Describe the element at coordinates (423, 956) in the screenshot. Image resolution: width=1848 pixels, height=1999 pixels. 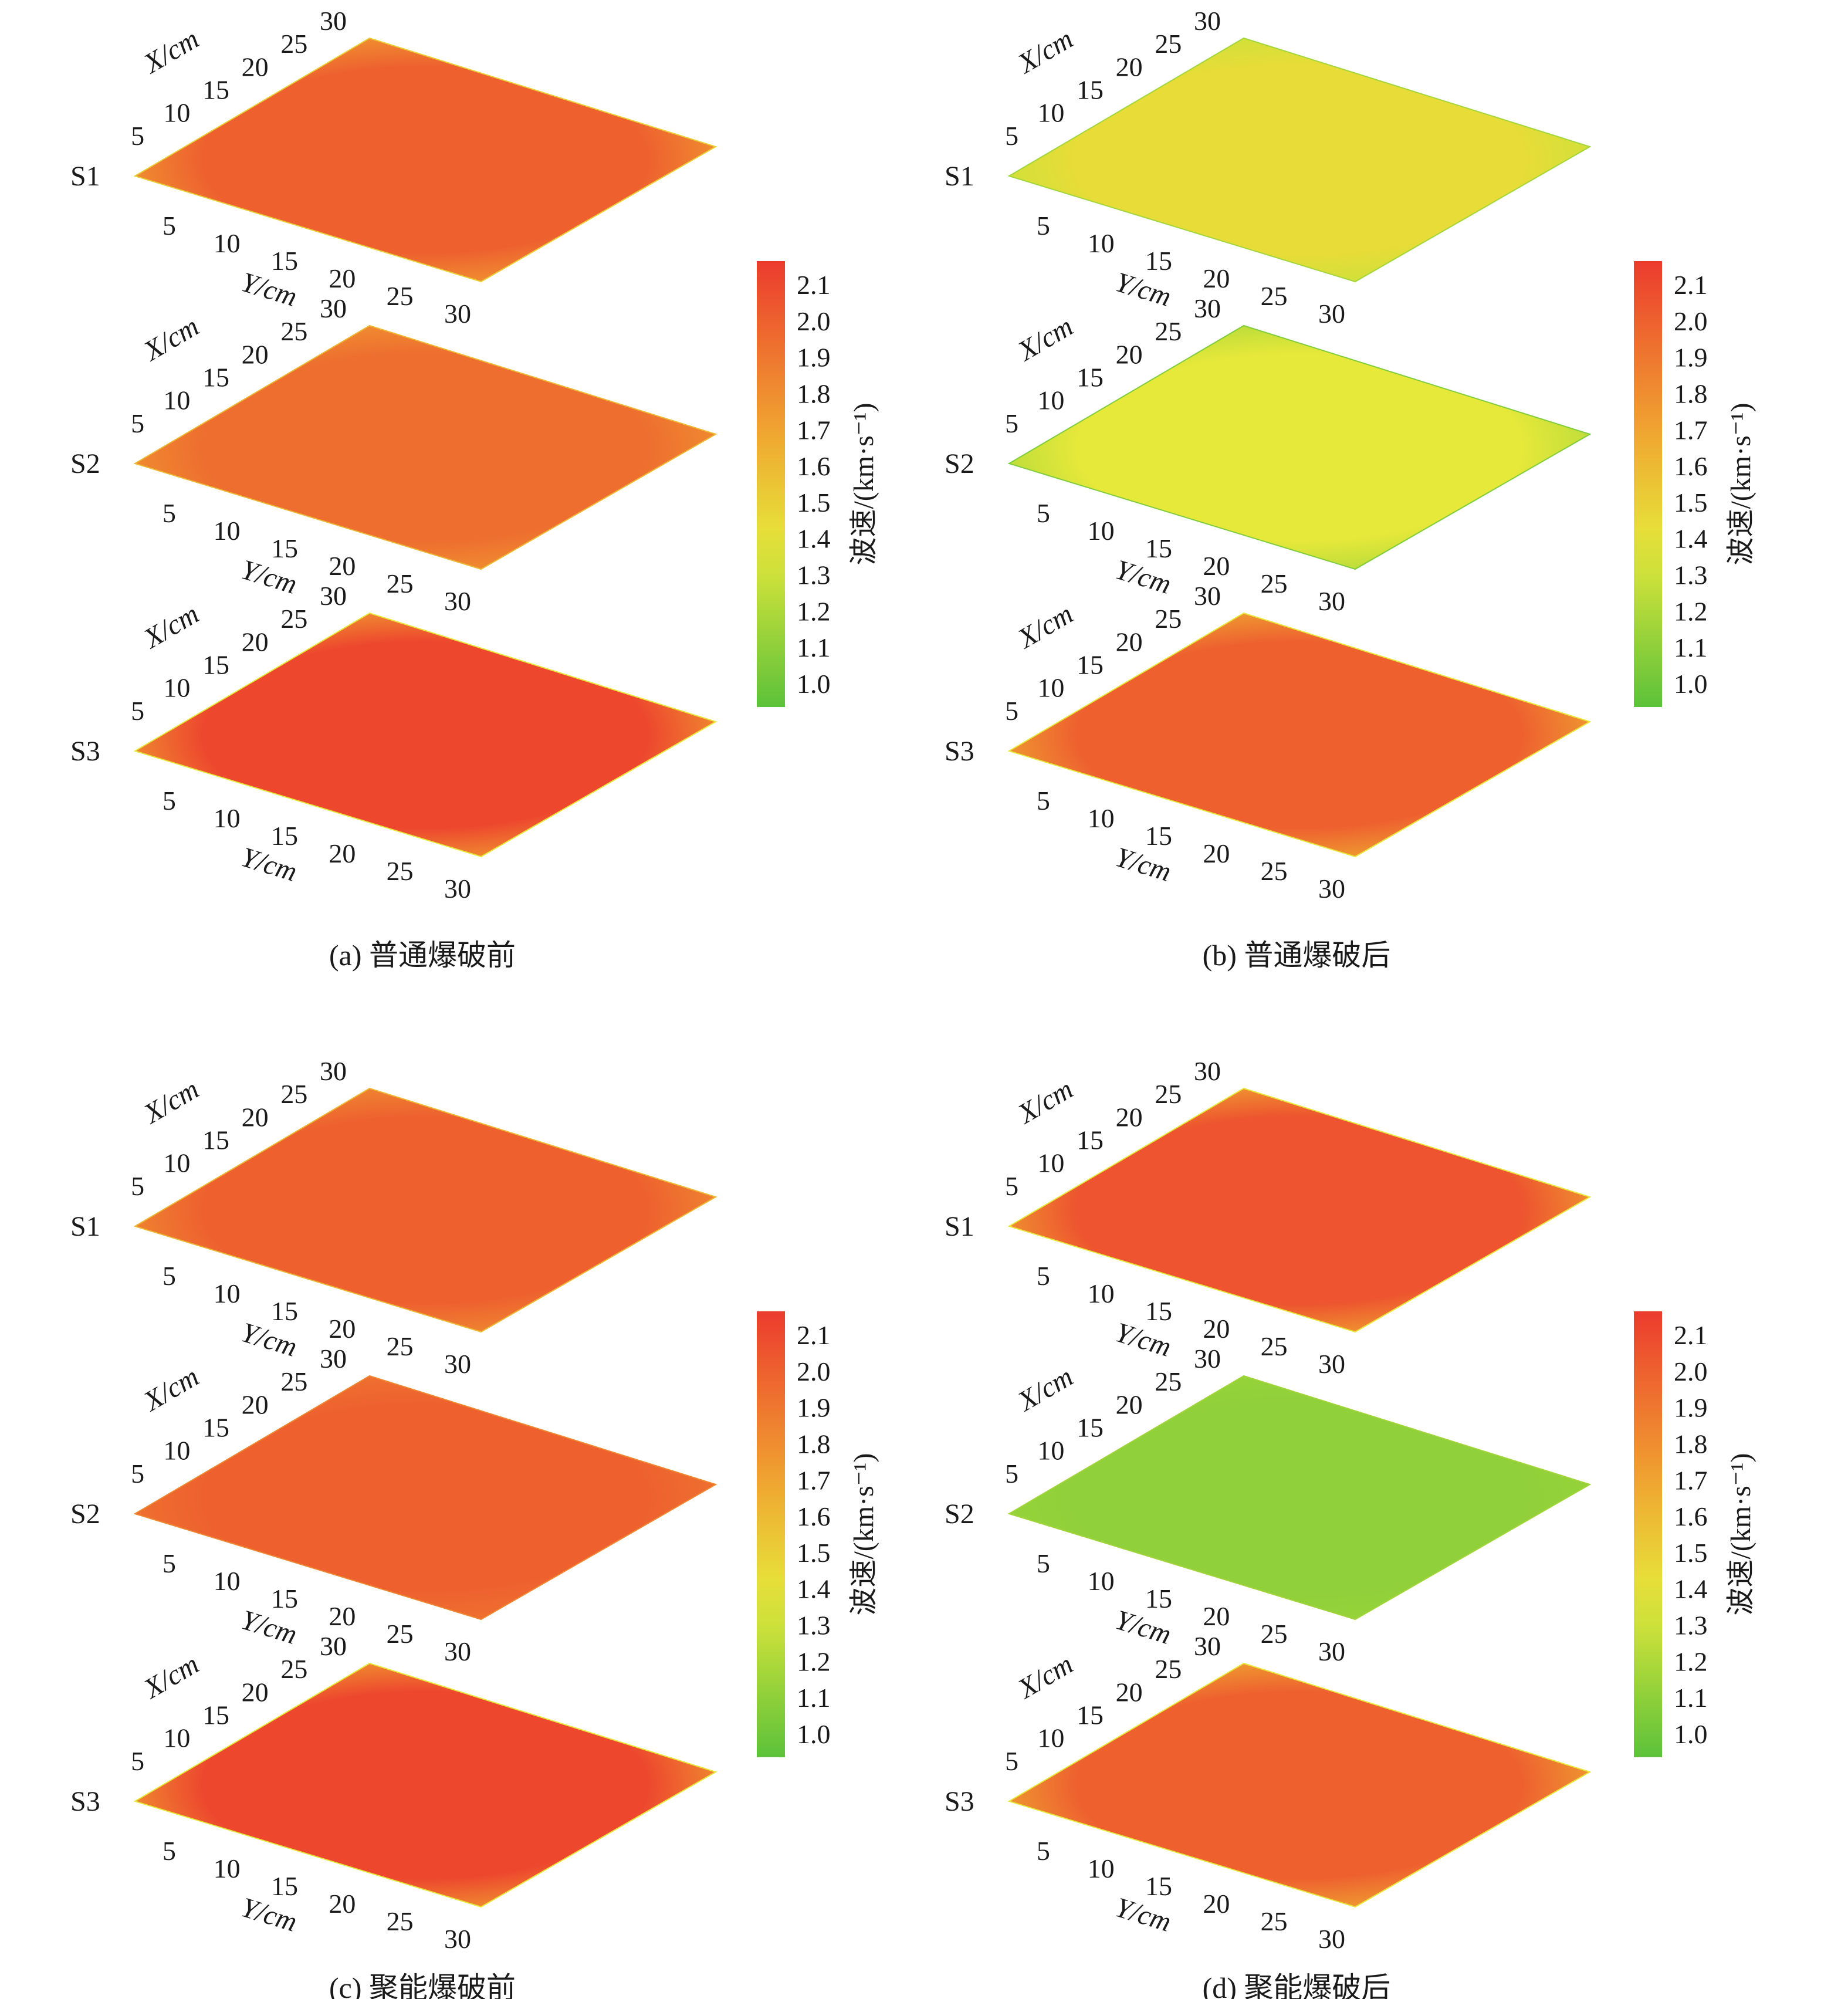
I see `panel-caption: (a) 普通爆破前` at that location.